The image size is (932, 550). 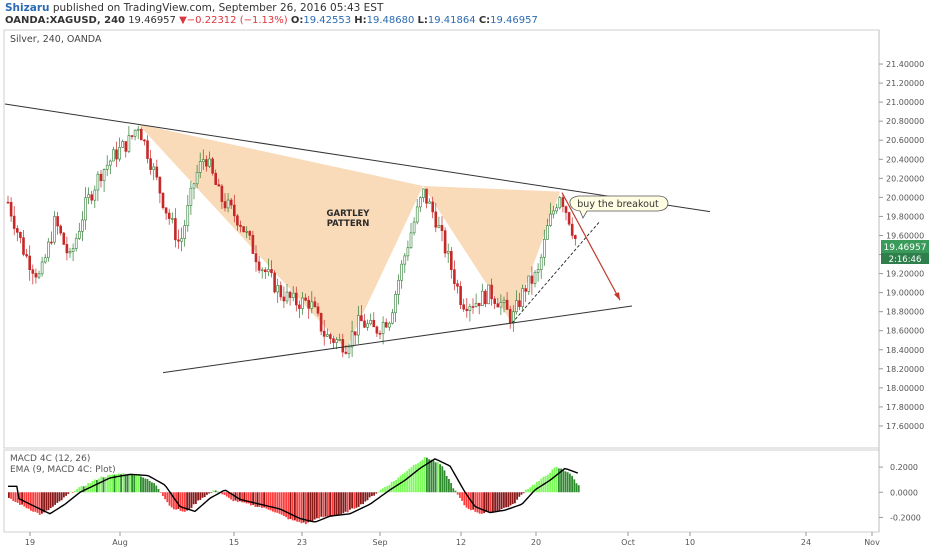 I want to click on countdown-text: 2:16:46, so click(x=905, y=260).